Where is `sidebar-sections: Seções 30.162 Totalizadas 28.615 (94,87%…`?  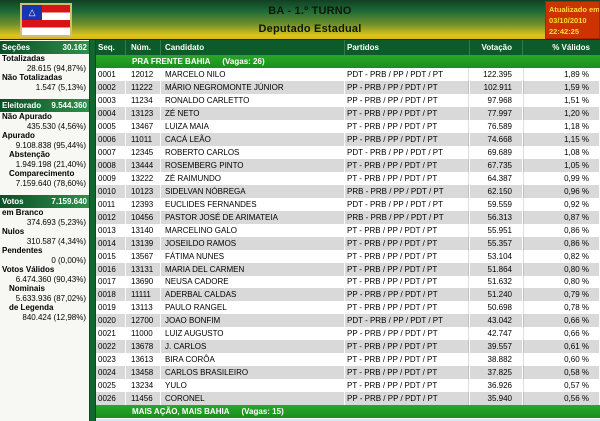 sidebar-sections: Seções 30.162 Totalizadas 28.615 (94,87%… is located at coordinates (44, 181).